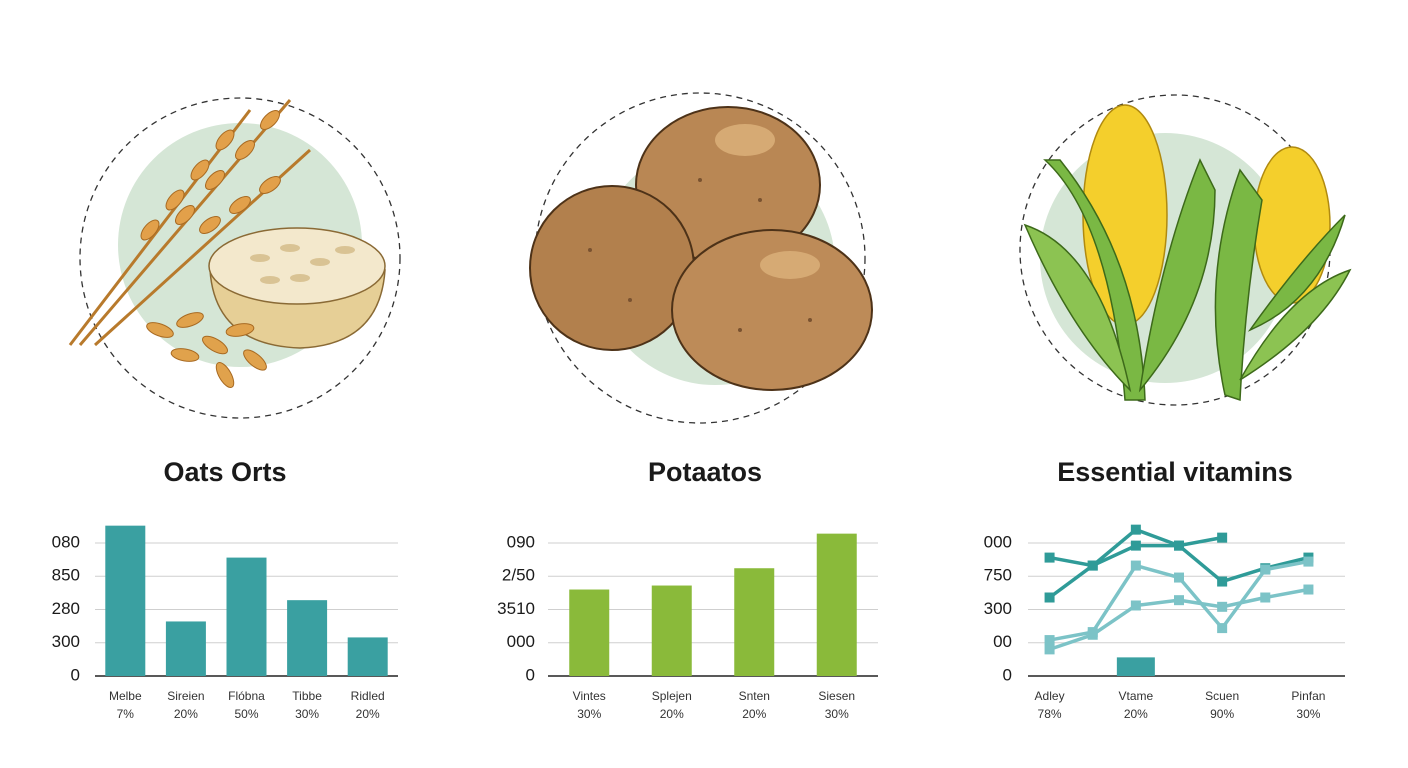 The image size is (1408, 768). I want to click on x-tick-label: Ridled, so click(368, 696).